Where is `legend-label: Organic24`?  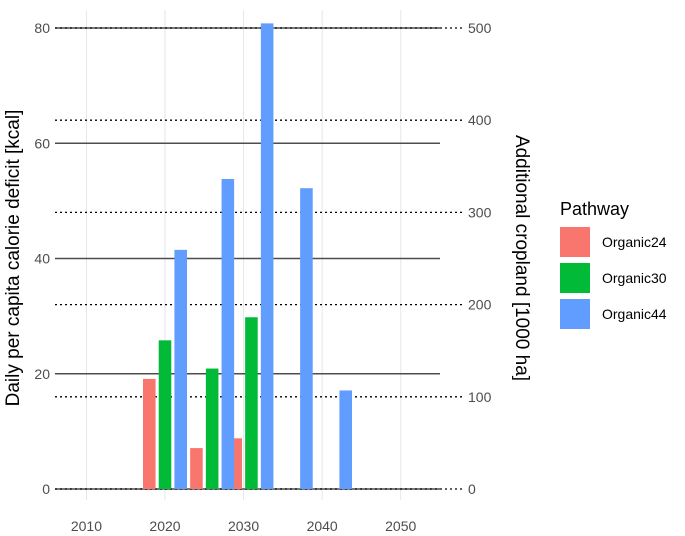
legend-label: Organic24 is located at coordinates (634, 242).